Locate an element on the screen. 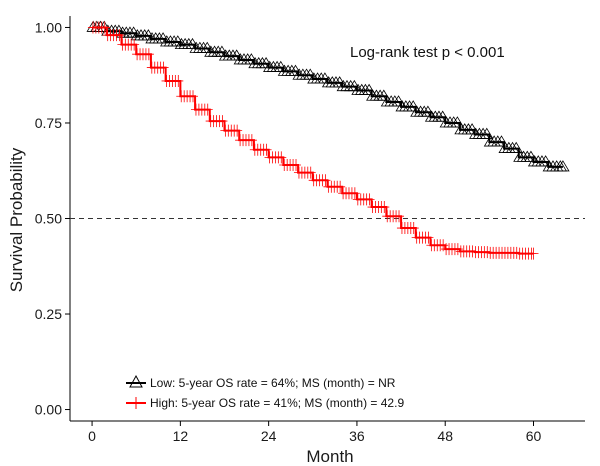 The image size is (600, 466). x-tick-label: 48 is located at coordinates (445, 436).